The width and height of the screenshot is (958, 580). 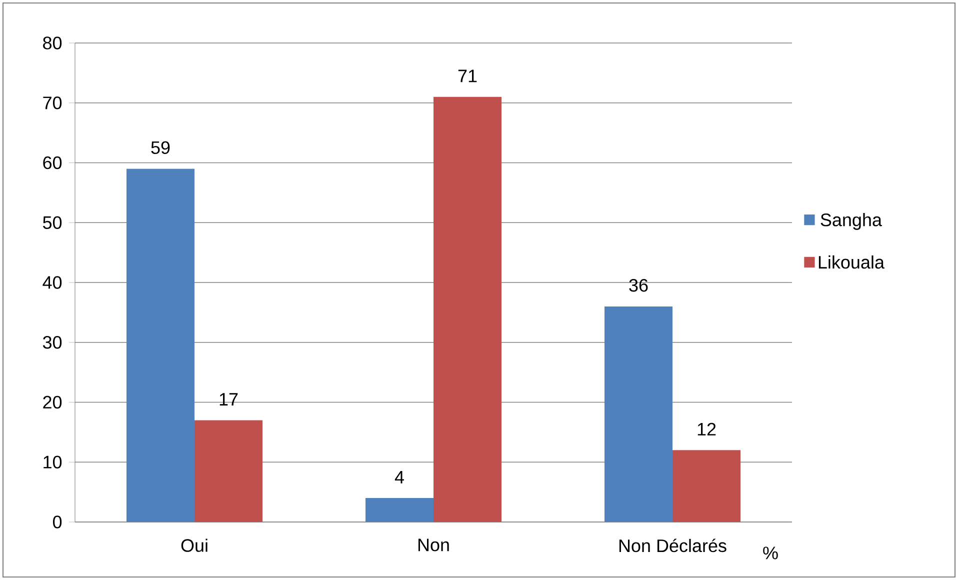 I want to click on legend-label: Likouala, so click(x=851, y=262).